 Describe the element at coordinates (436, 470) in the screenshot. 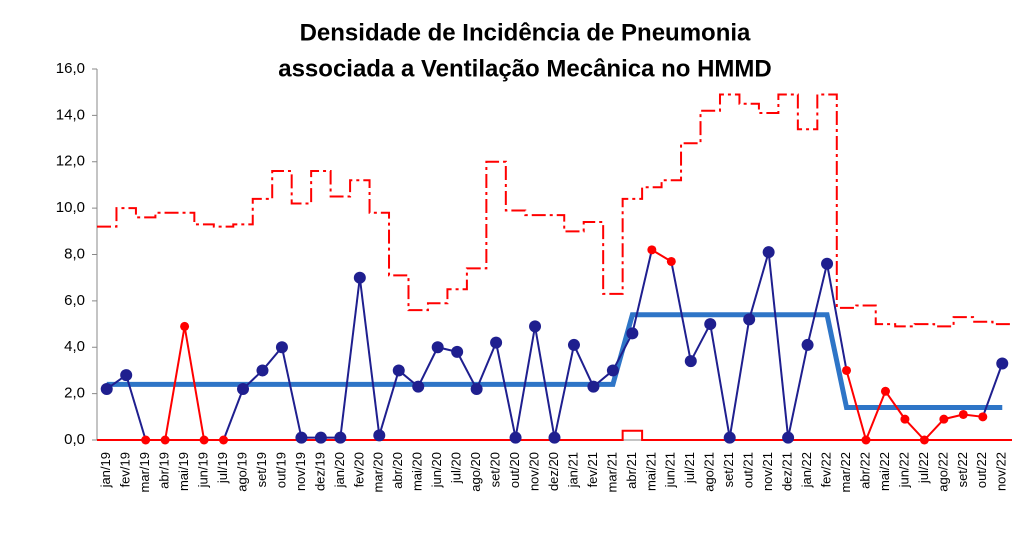

I see `x-tick-label: jun/20` at that location.